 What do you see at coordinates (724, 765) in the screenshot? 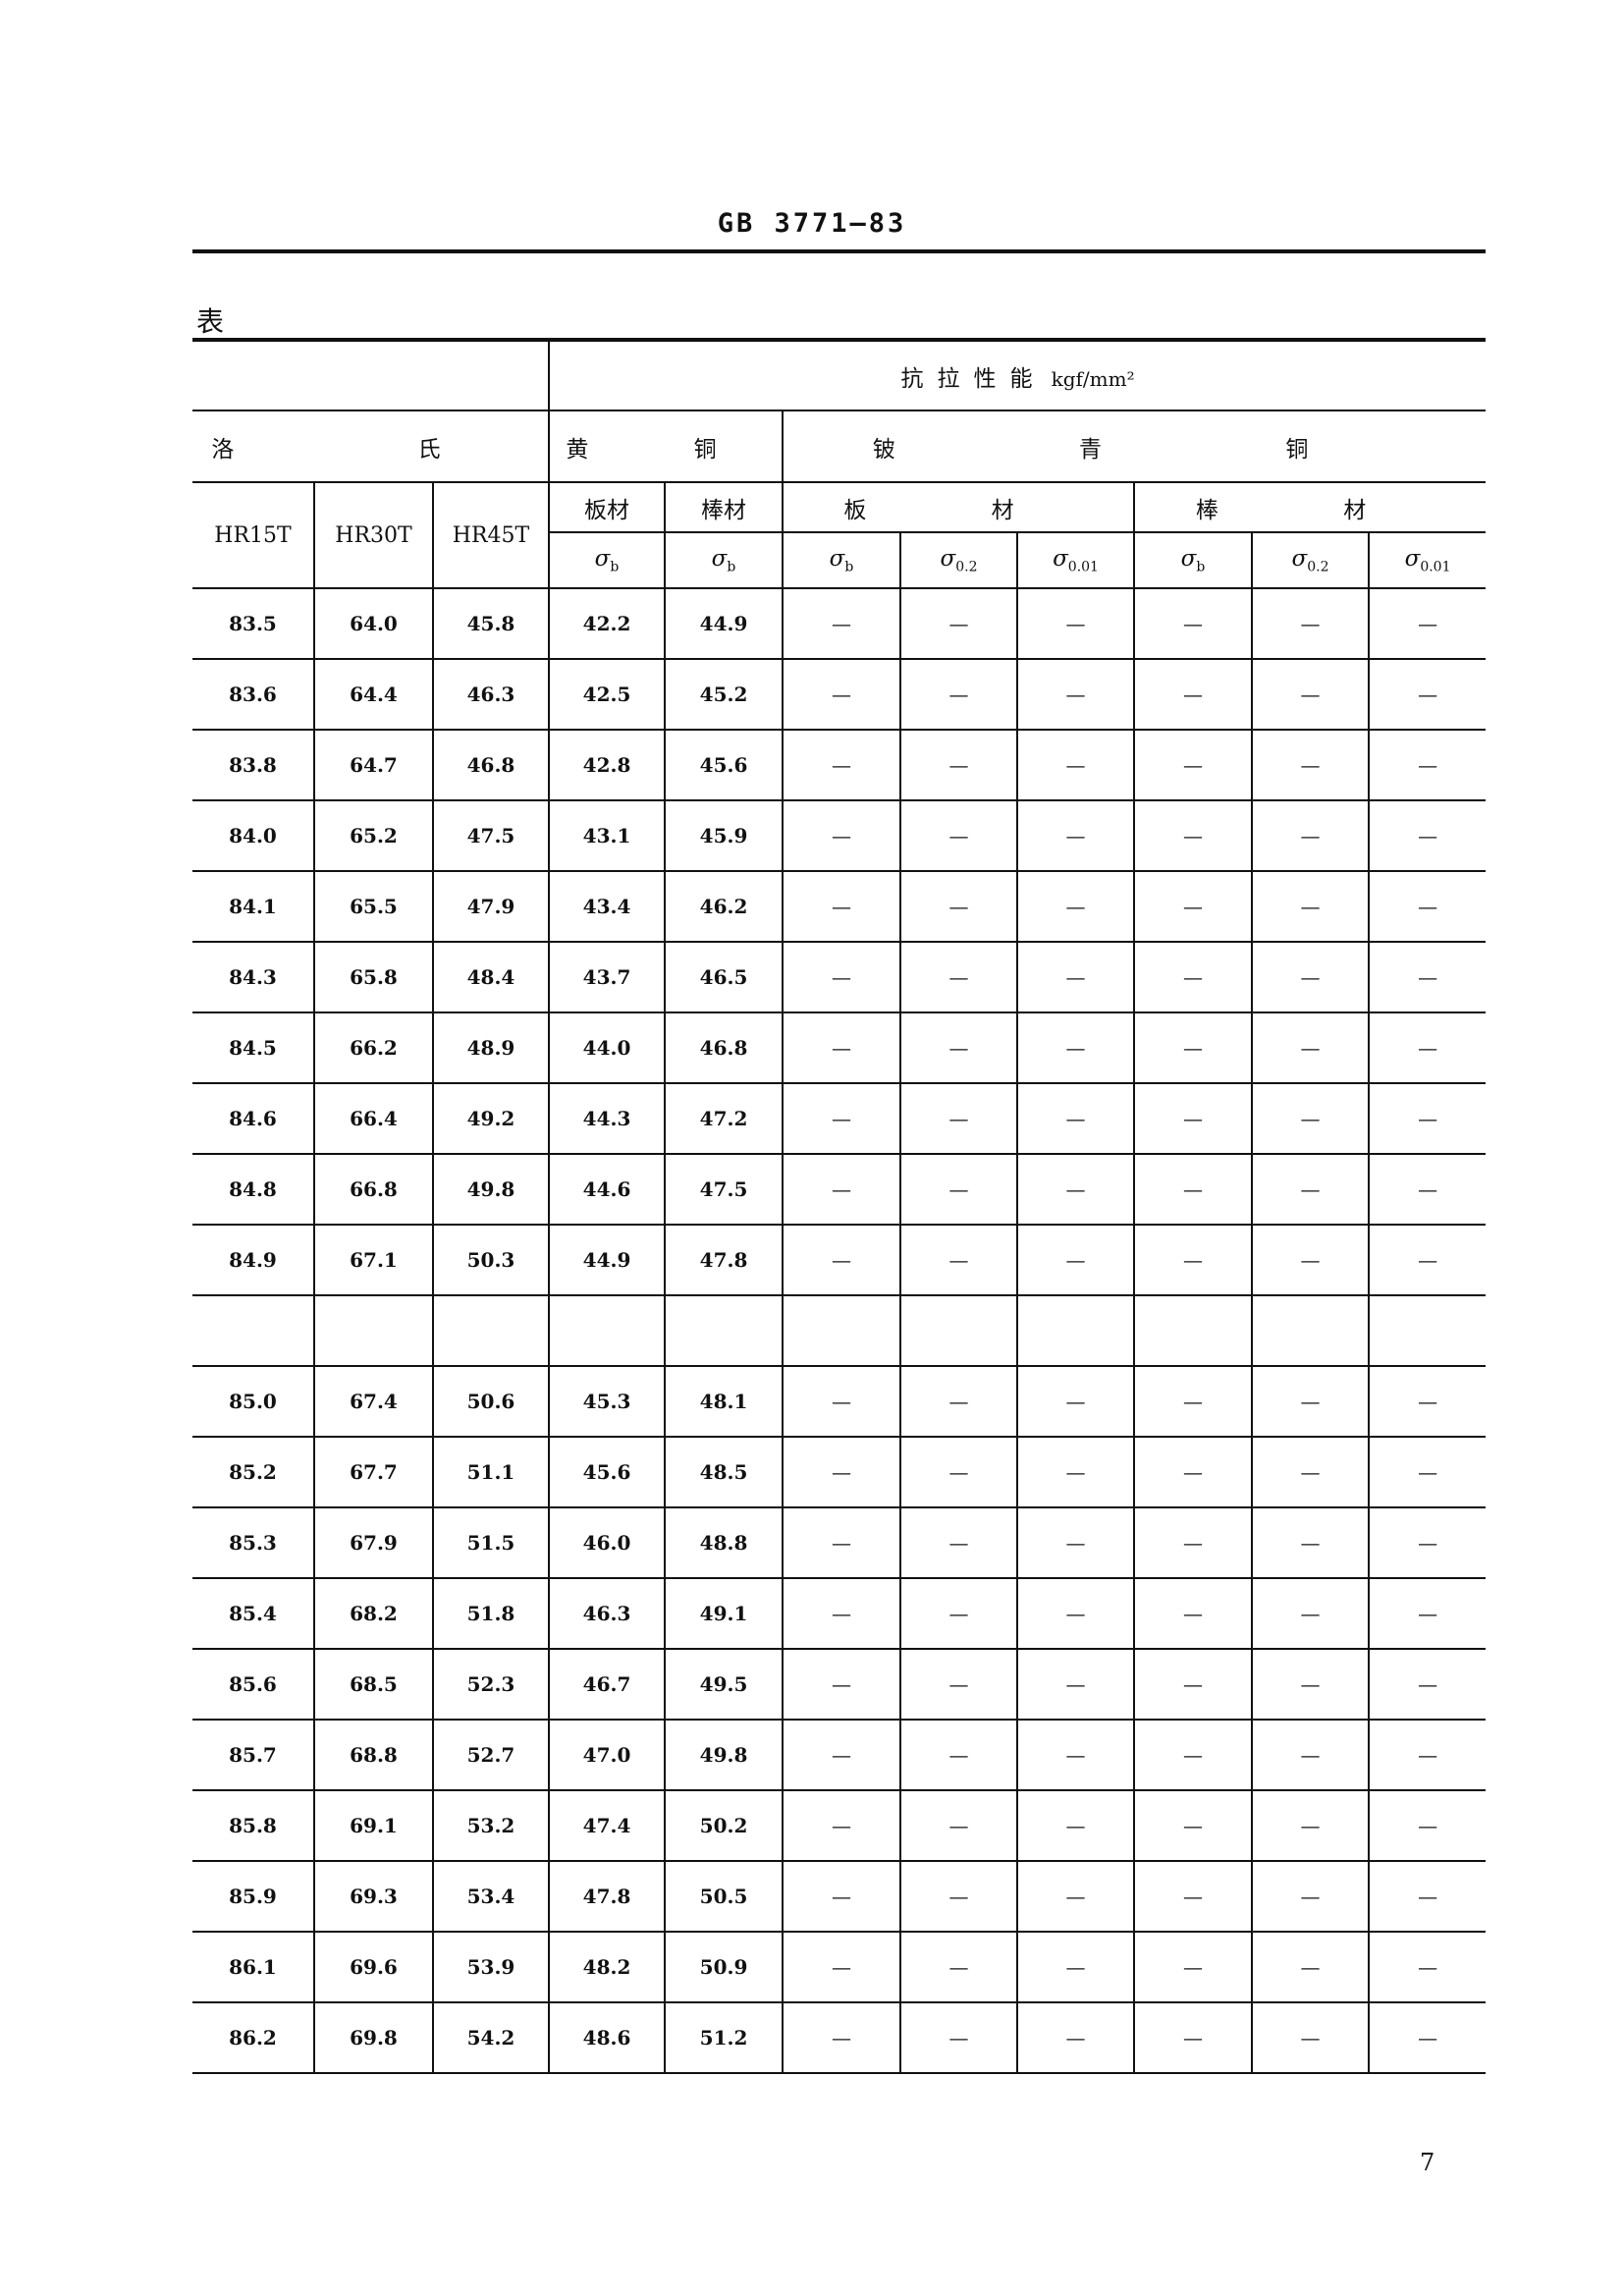
I see `table-cell: 45.6` at bounding box center [724, 765].